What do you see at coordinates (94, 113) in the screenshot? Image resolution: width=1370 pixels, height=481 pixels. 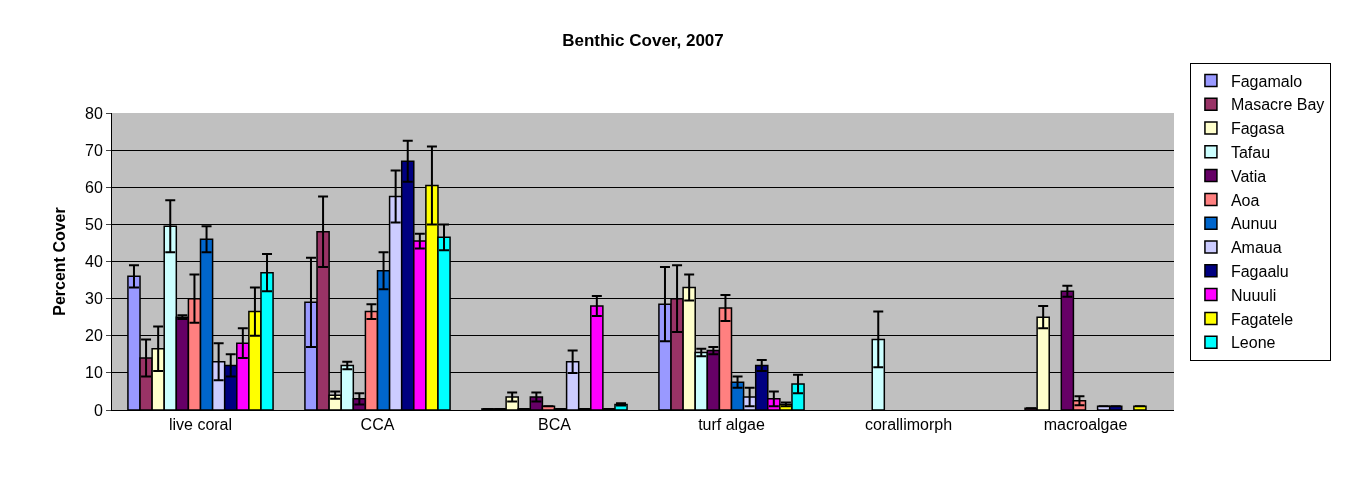 I see `y-tick-label: 80` at bounding box center [94, 113].